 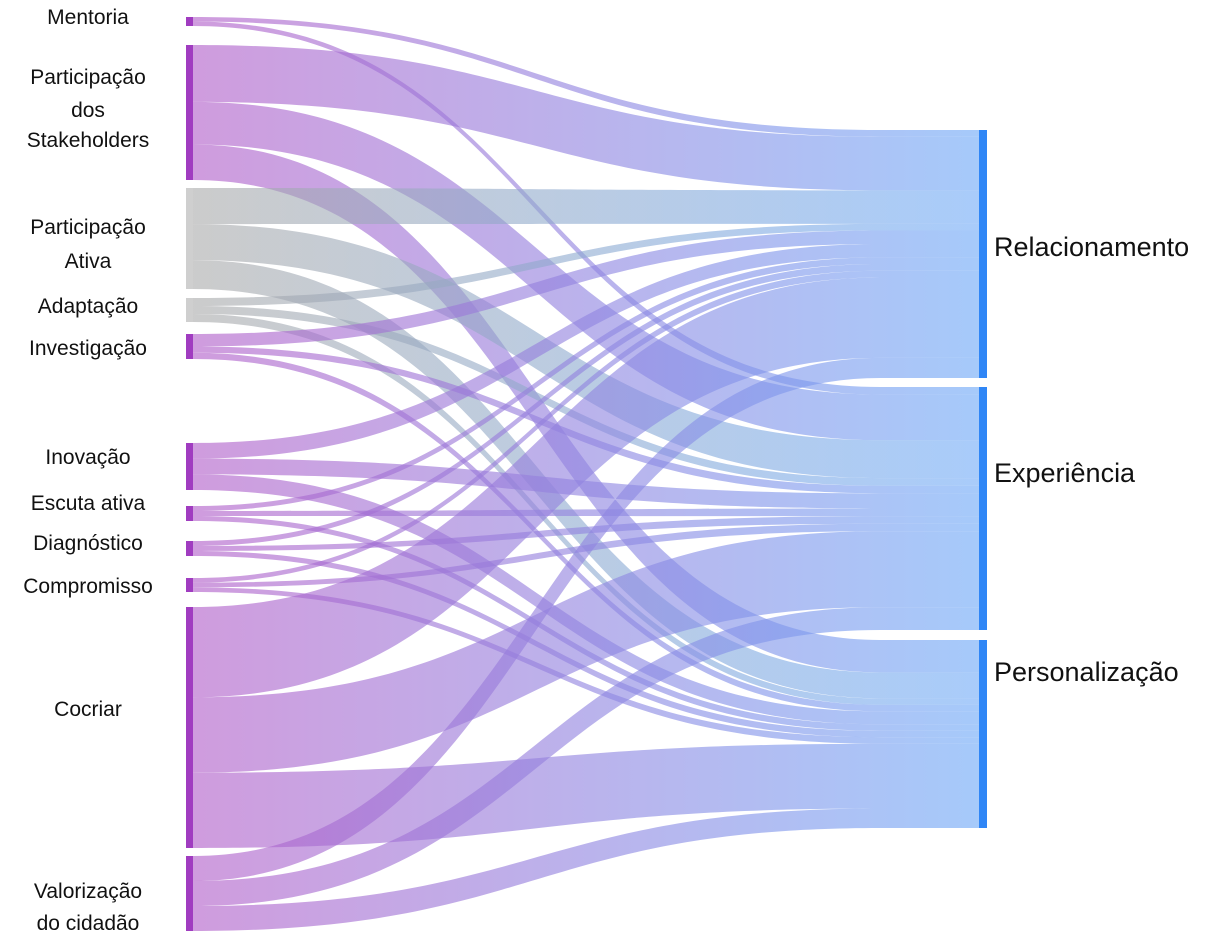 I want to click on source-label-participacao-dos-stakeholders-line-2: dos, so click(x=88, y=110).